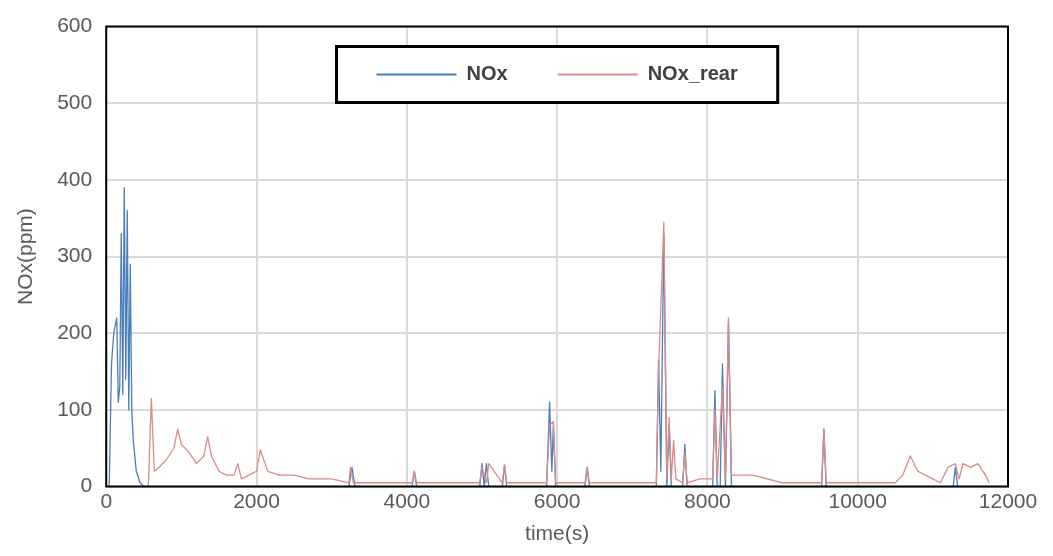 This screenshot has width=1053, height=556. Describe the element at coordinates (557, 500) in the screenshot. I see `x-tick-label: 6000` at that location.